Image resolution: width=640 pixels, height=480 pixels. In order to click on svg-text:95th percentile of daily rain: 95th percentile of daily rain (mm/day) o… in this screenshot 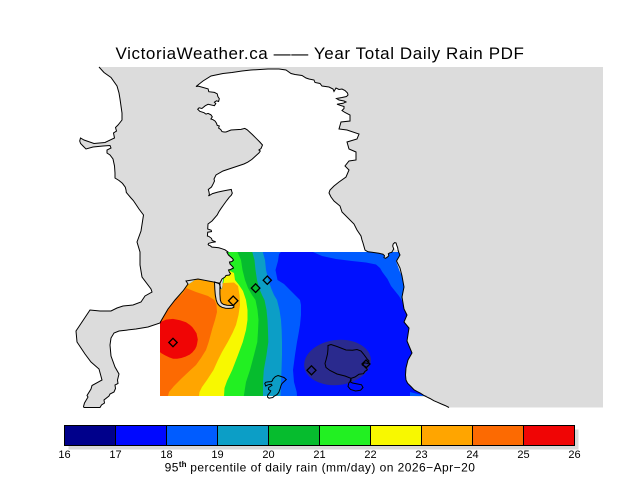, I will do `click(320, 467)`.